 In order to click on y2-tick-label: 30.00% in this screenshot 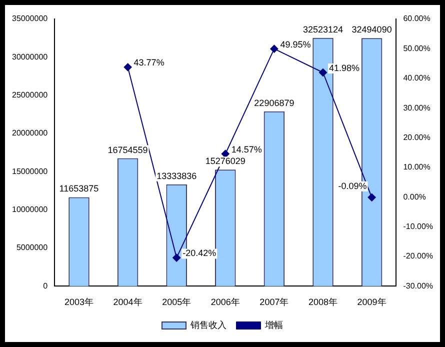, I will do `click(416, 107)`.